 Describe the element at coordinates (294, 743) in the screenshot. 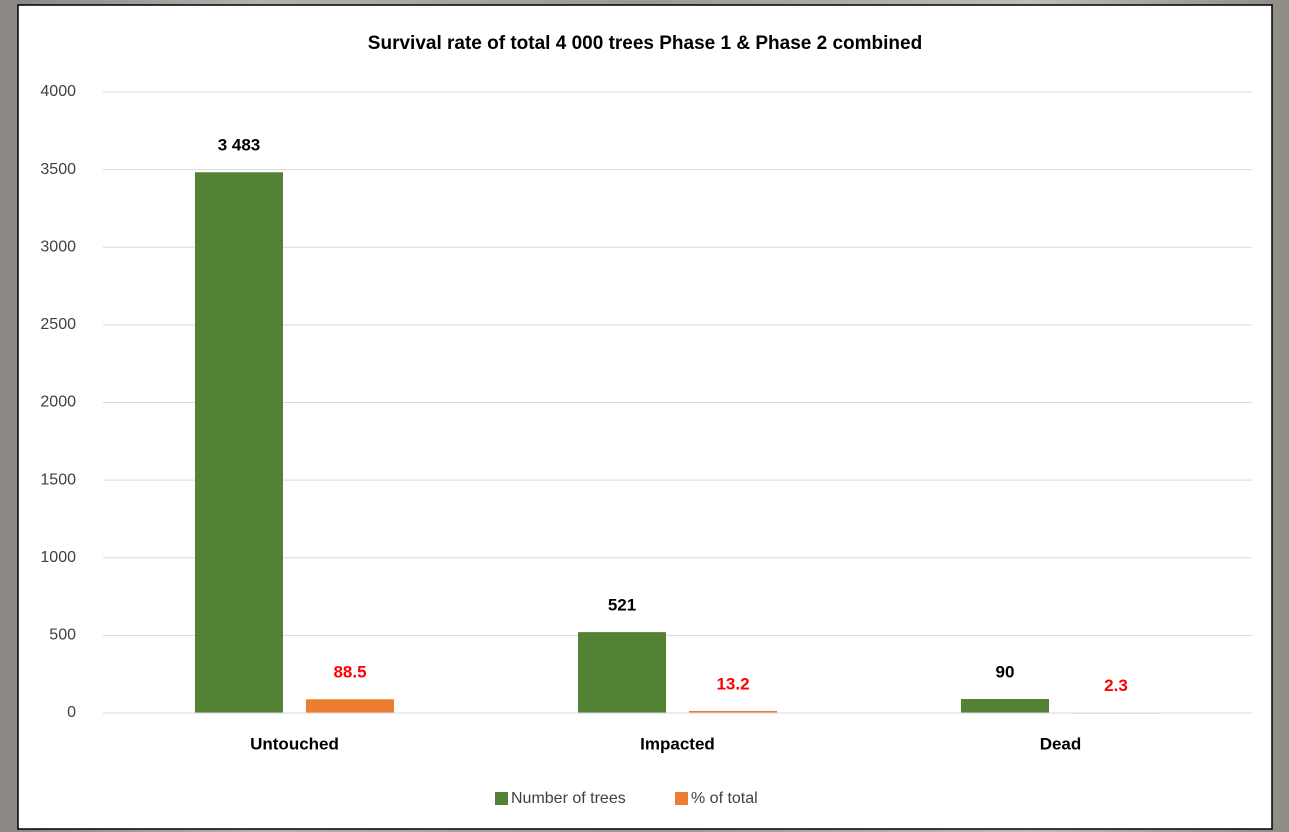

I see `x-tick-label: Untouched` at that location.